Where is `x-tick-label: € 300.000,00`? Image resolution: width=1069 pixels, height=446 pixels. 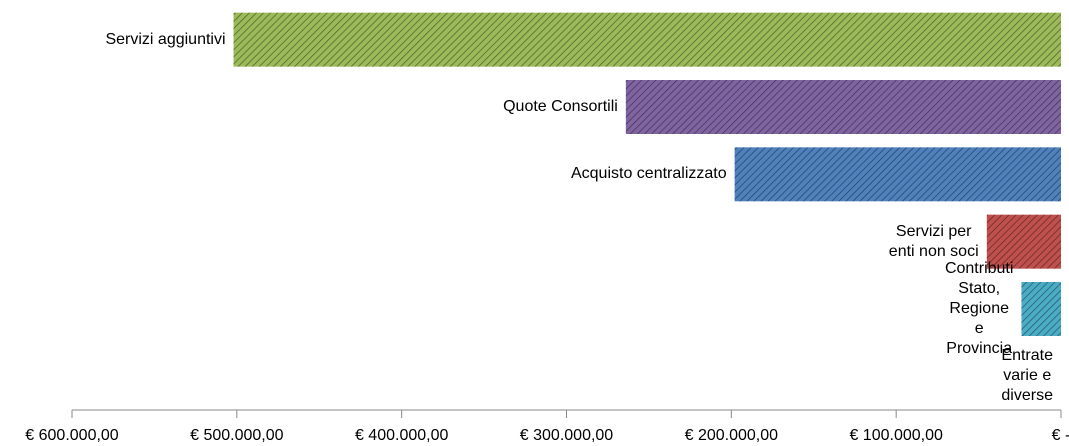
x-tick-label: € 300.000,00 is located at coordinates (567, 435).